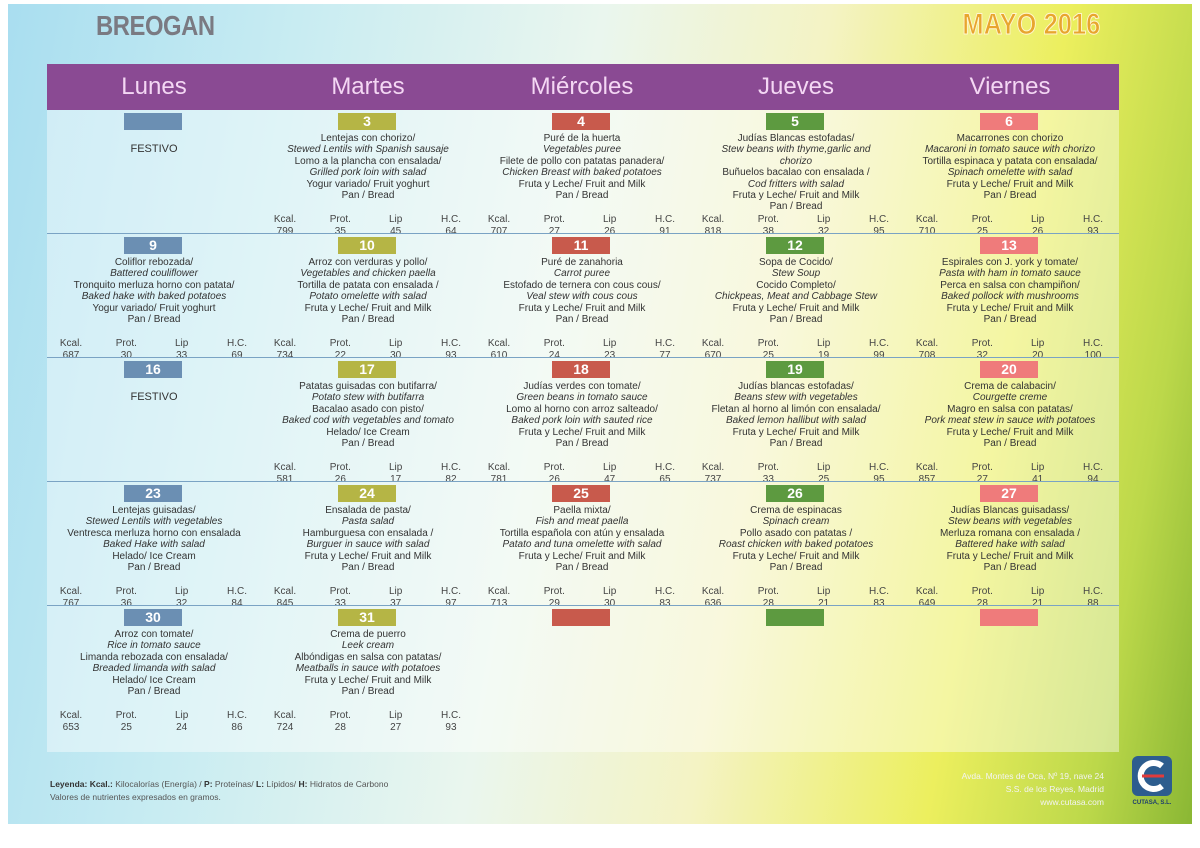 Image resolution: width=1200 pixels, height=848 pixels. Describe the element at coordinates (260, 784) in the screenshot. I see `legend-l-key: L:` at that location.